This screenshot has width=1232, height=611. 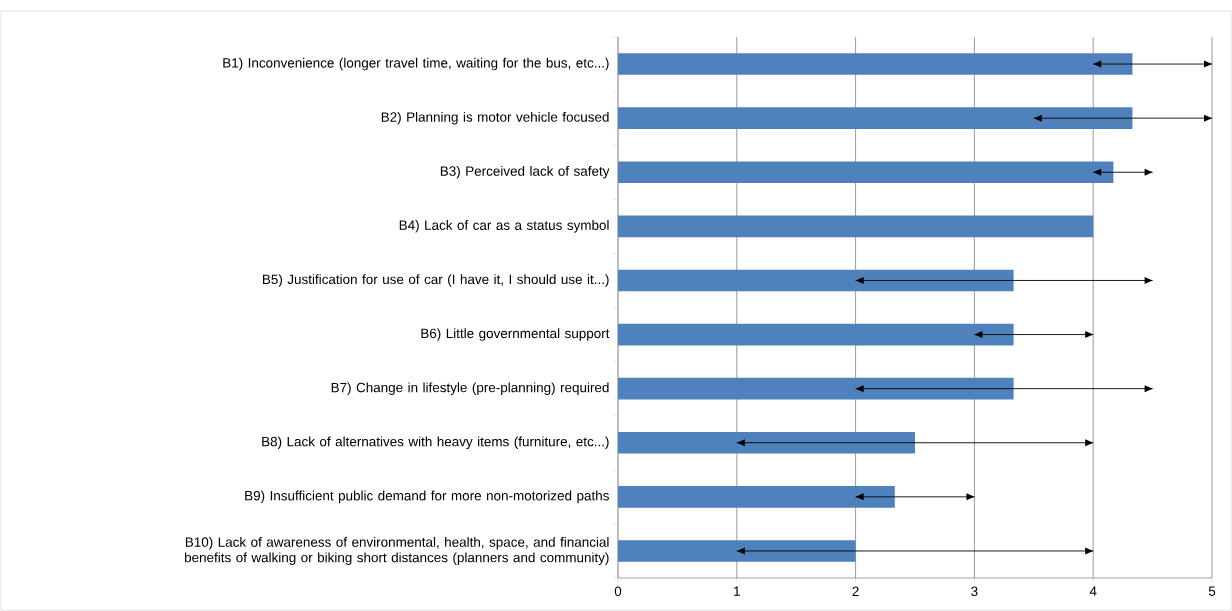 I want to click on x-tick-label: 4, so click(x=1093, y=591).